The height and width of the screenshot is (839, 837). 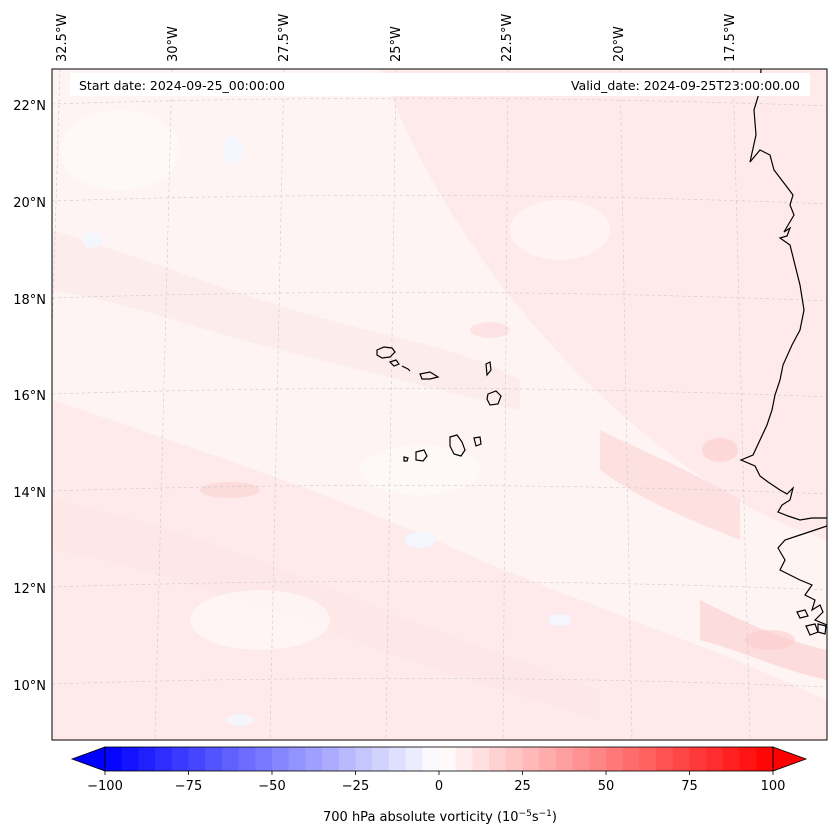 What do you see at coordinates (29, 203) in the screenshot?
I see `lat-label: 20°N` at bounding box center [29, 203].